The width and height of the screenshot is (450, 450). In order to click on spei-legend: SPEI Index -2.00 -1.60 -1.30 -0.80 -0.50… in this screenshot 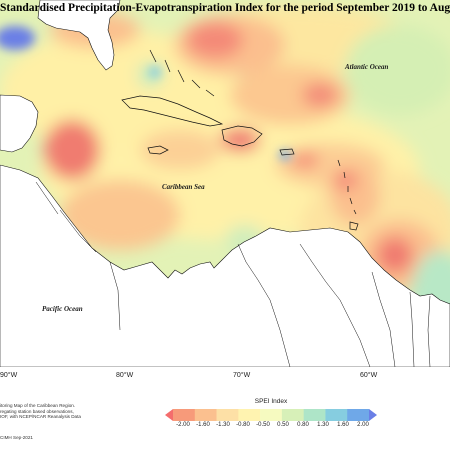, I will do `click(271, 418)`.